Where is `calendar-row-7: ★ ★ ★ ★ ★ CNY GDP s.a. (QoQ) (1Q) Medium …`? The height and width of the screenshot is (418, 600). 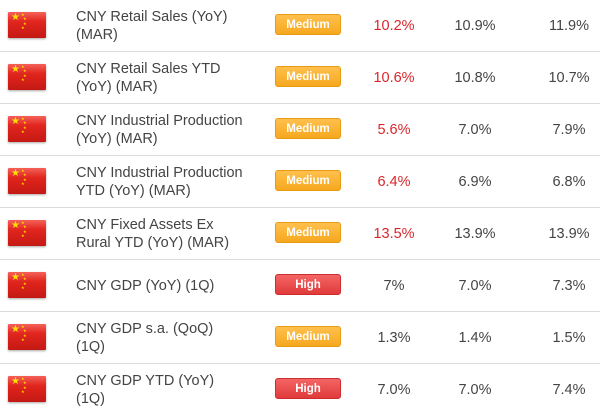
calendar-row-7: ★ ★ ★ ★ ★ CNY GDP s.a. (QoQ) (1Q) Medium … is located at coordinates (300, 338).